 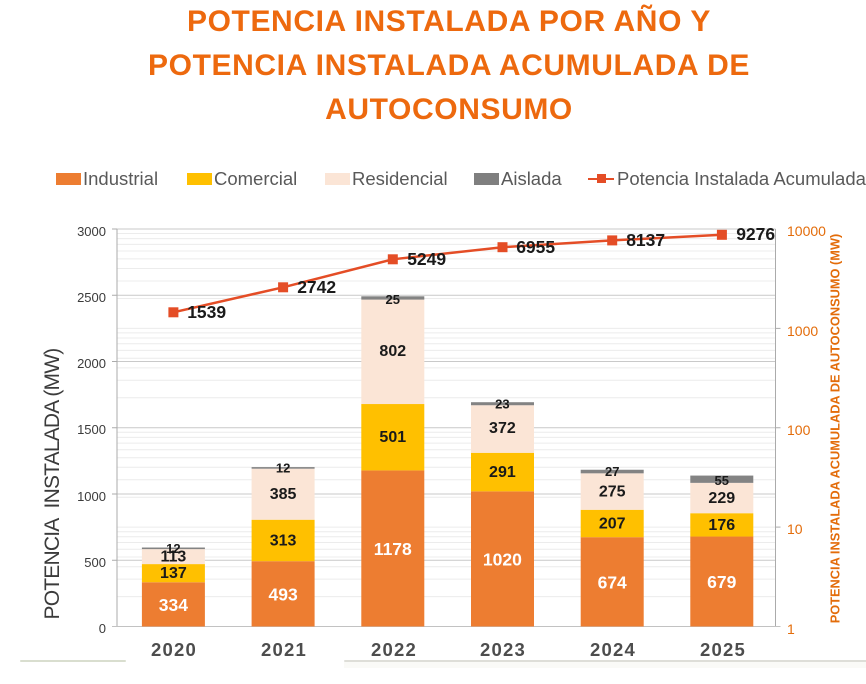 What do you see at coordinates (612, 582) in the screenshot?
I see `svg-text: 674` at bounding box center [612, 582].